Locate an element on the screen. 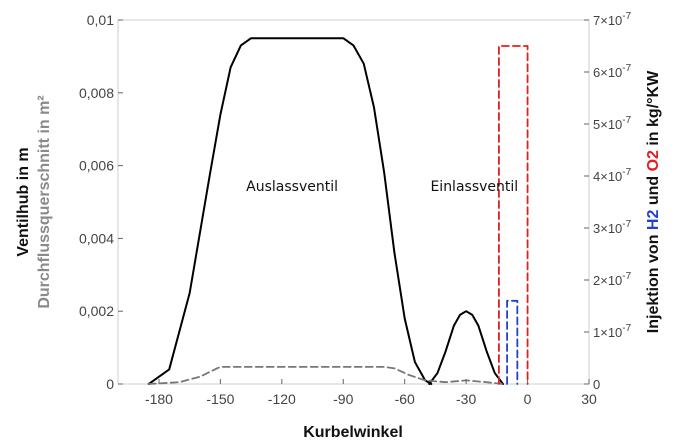  y-left-tick-label: 0,01 is located at coordinates (100, 20).